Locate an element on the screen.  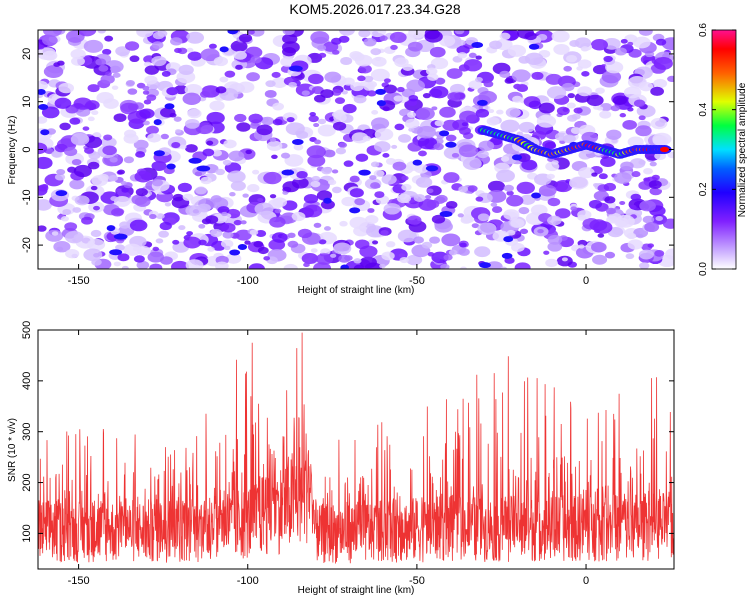
colorbar-gradient is located at coordinates (724, 149).